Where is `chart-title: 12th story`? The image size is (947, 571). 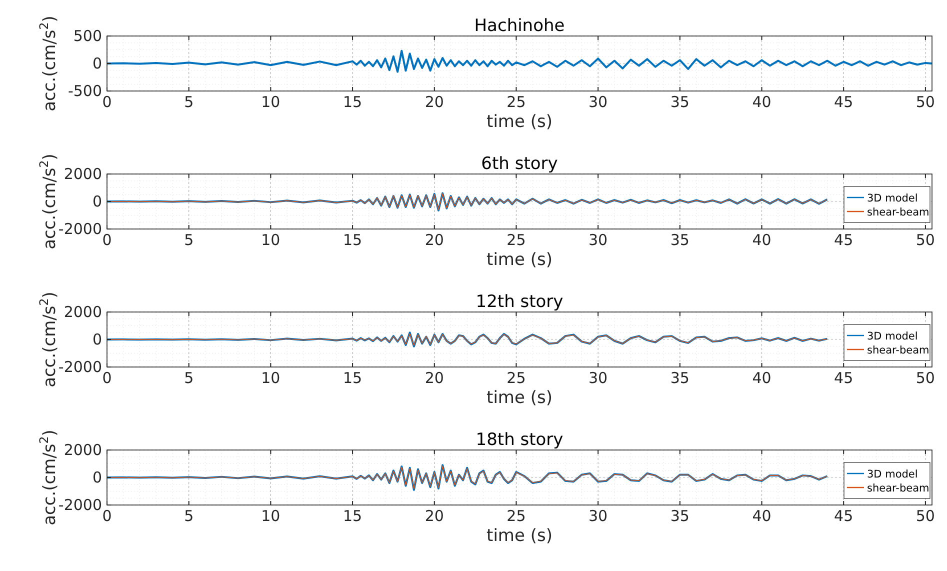 chart-title: 12th story is located at coordinates (520, 302).